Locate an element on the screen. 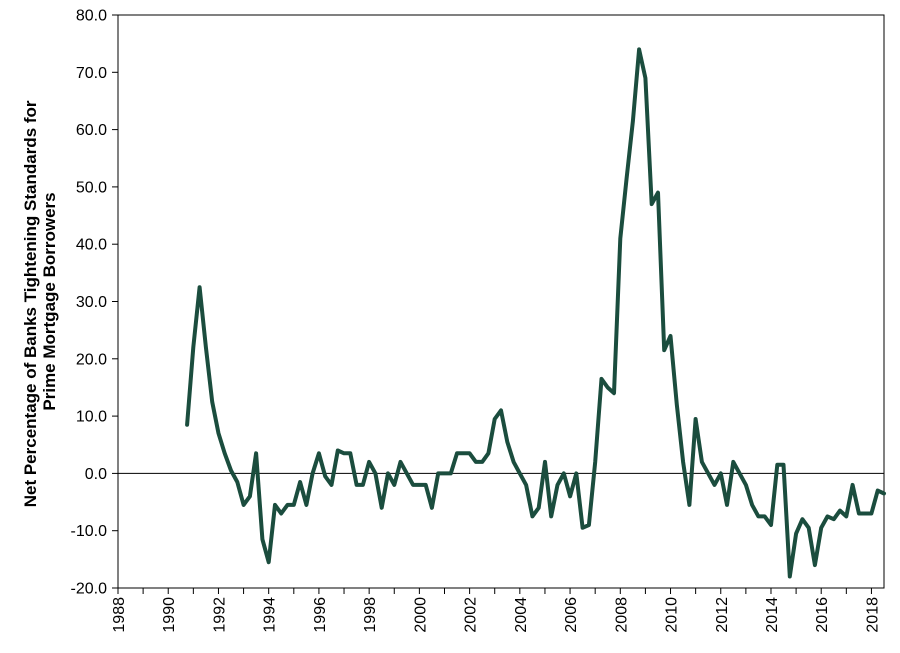 This screenshot has width=900, height=653. x-tick-label: 2006 is located at coordinates (571, 615).